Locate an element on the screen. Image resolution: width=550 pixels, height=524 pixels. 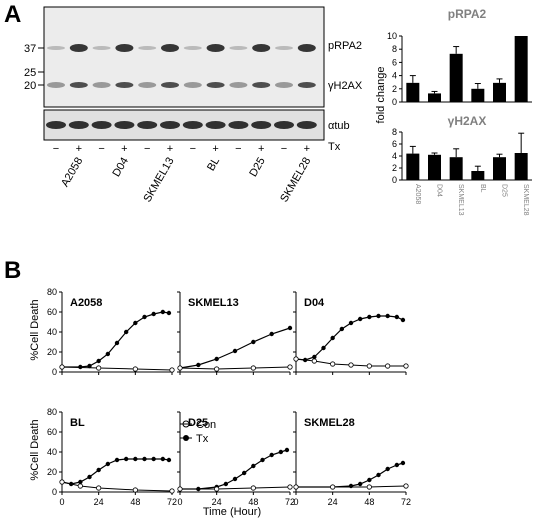
panel-letter-a: A is located at coordinates (12, 14).